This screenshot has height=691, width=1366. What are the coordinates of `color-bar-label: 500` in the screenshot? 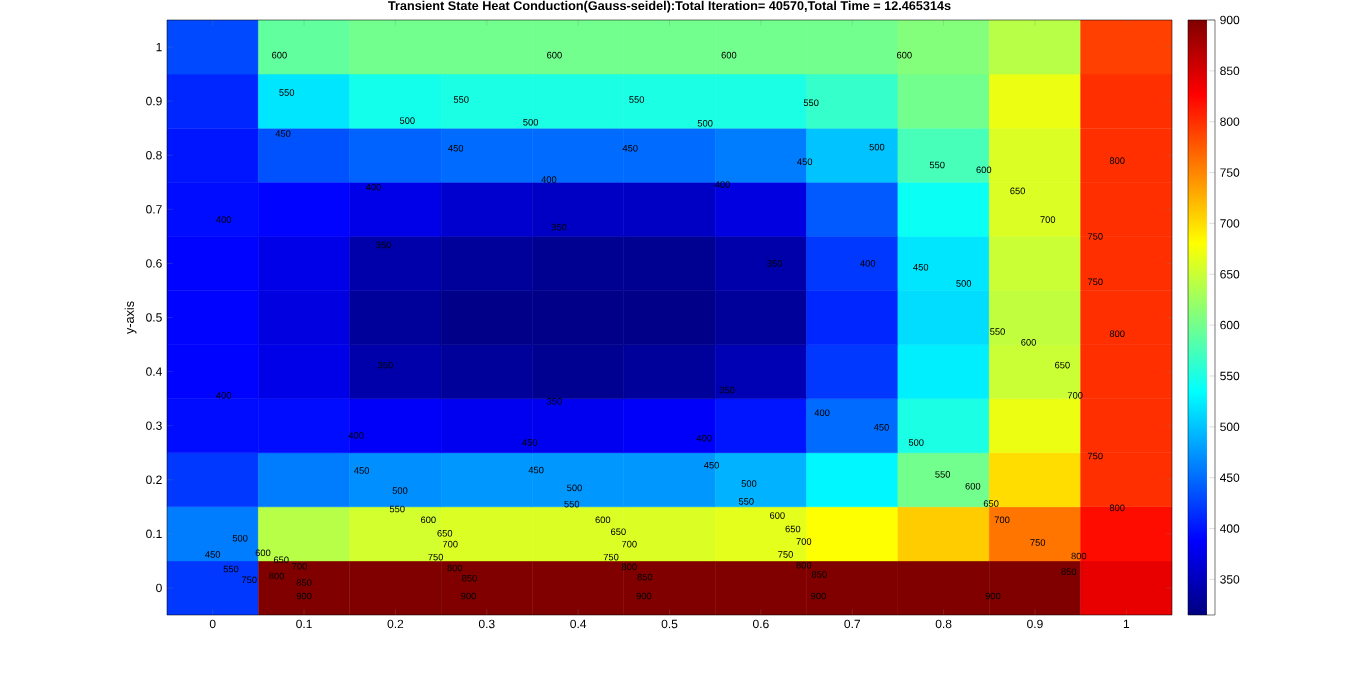 It's located at (1230, 427).